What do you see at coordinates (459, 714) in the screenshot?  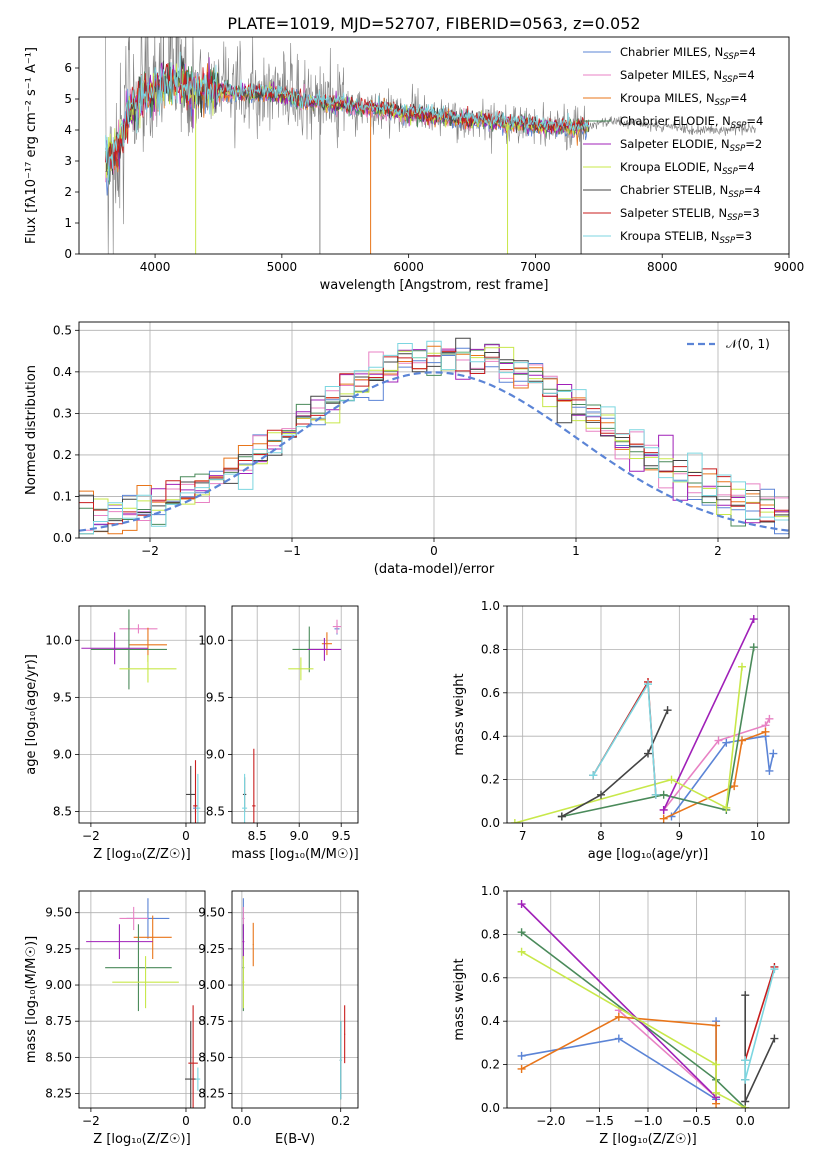 I see `y-axis-label: mass weight` at bounding box center [459, 714].